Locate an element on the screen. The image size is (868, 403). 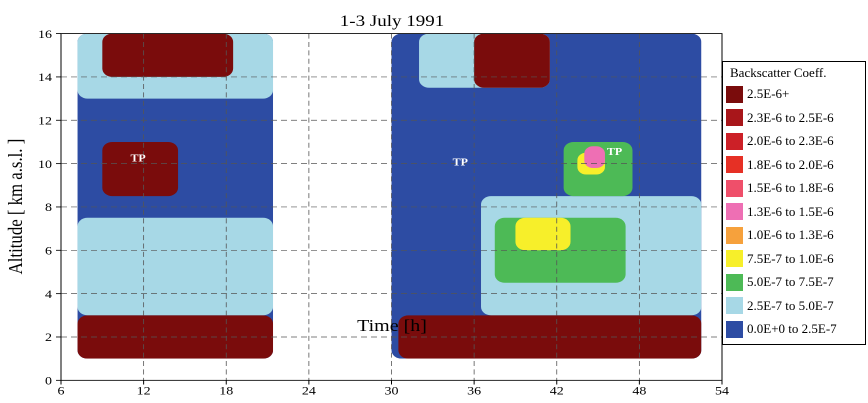
y-tick-label: 2 is located at coordinates (48, 337).